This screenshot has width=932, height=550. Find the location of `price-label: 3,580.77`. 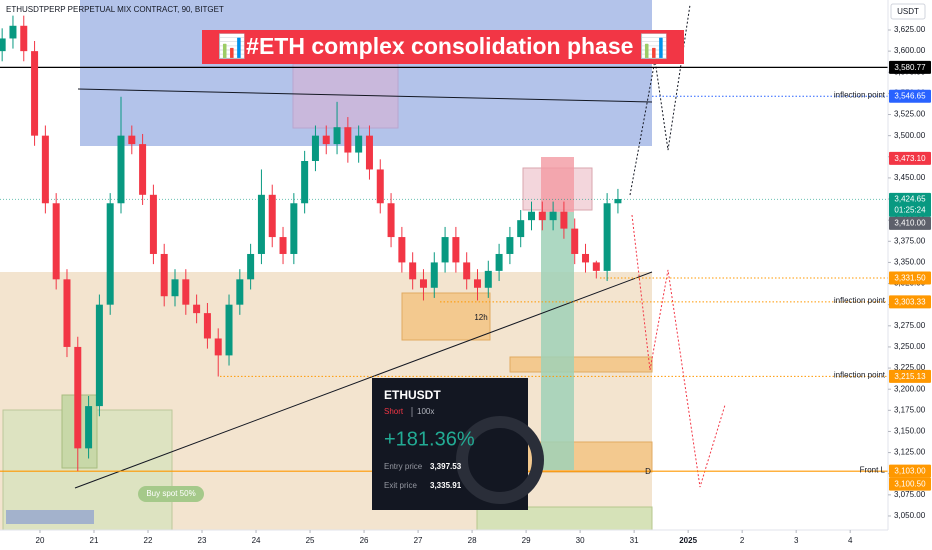

price-label: 3,580.77 is located at coordinates (910, 67).